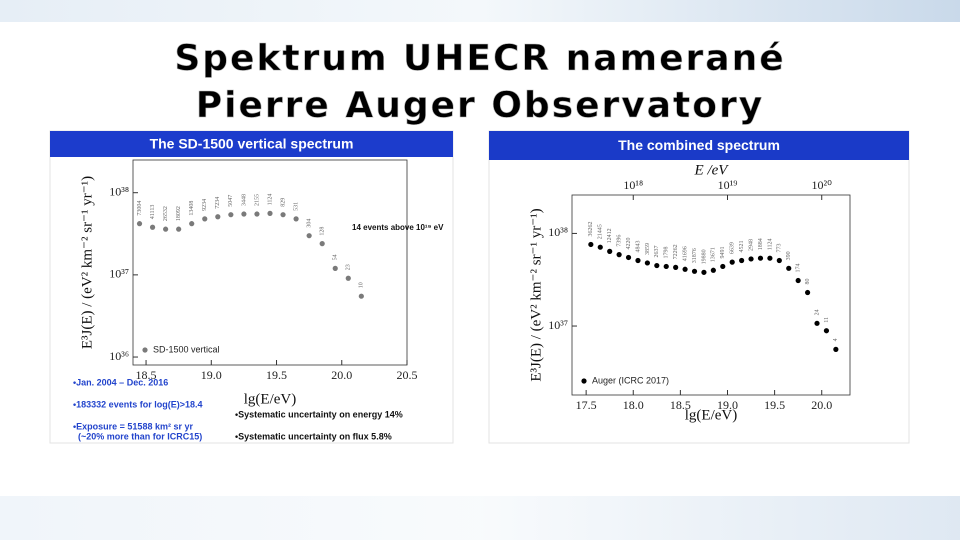 The width and height of the screenshot is (960, 540). I want to click on note: •Exposure = 51588 km² sr yr, so click(133, 426).